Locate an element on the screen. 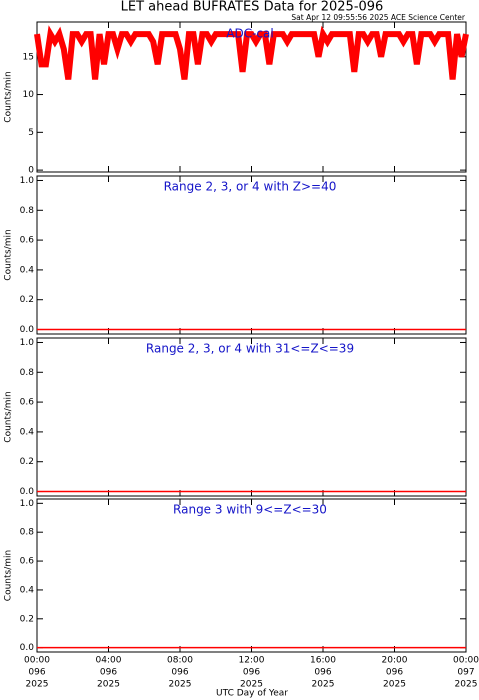 This screenshot has width=479, height=700. panel-annotation: ADC-cal is located at coordinates (249, 34).